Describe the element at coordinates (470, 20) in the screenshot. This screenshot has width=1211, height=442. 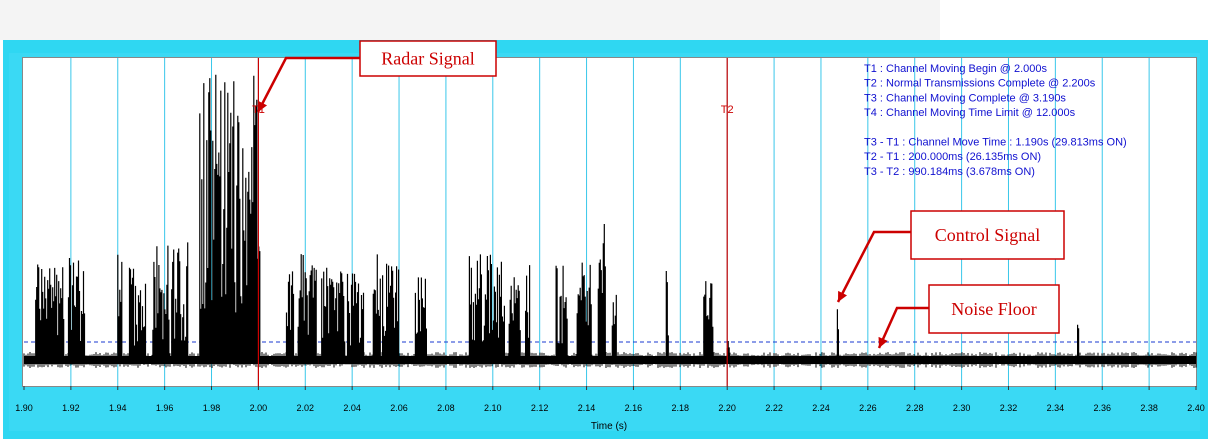
I see `top-strip` at that location.